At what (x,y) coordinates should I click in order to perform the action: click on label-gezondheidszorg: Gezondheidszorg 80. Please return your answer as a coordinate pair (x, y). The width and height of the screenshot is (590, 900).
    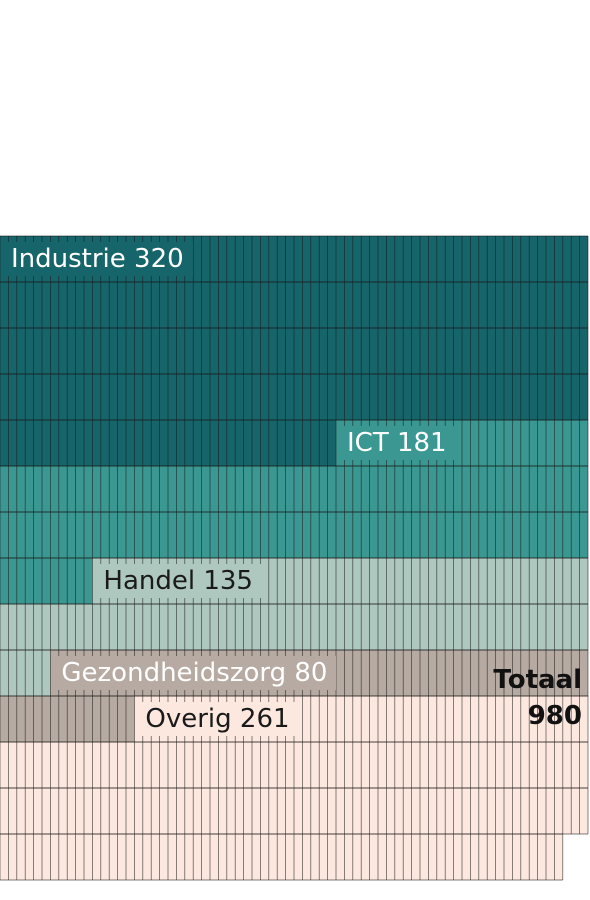
    Looking at the image, I should click on (194, 673).